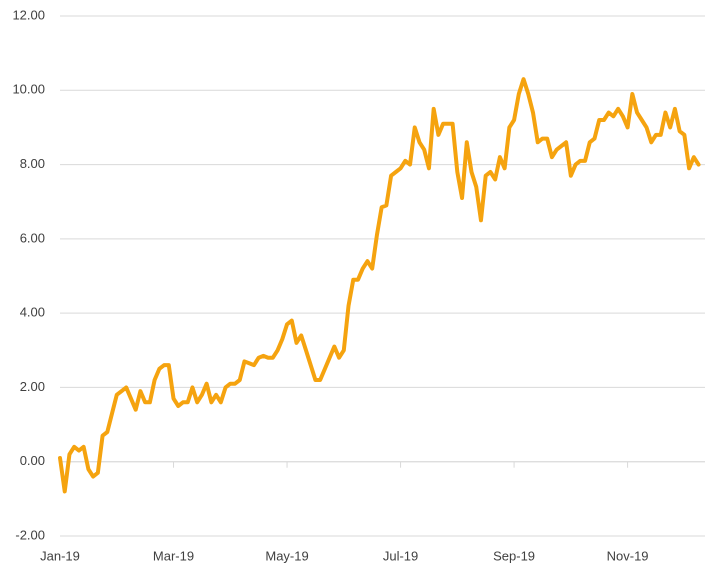 The width and height of the screenshot is (719, 575). Describe the element at coordinates (628, 555) in the screenshot. I see `x-tick-label: Nov-19` at that location.